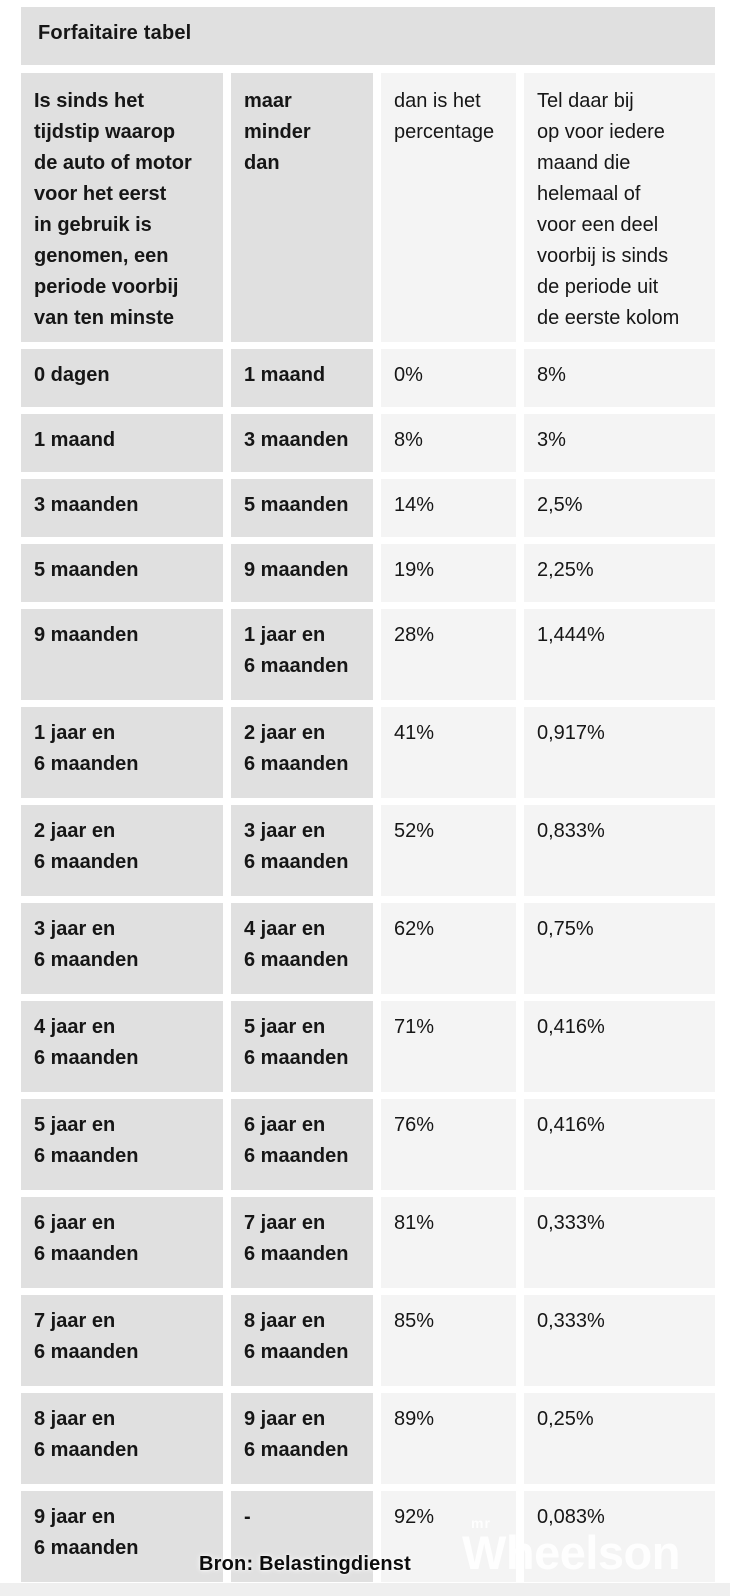 Image resolution: width=730 pixels, height=1596 pixels. I want to click on cell-monthly-addition: 1,444%, so click(619, 654).